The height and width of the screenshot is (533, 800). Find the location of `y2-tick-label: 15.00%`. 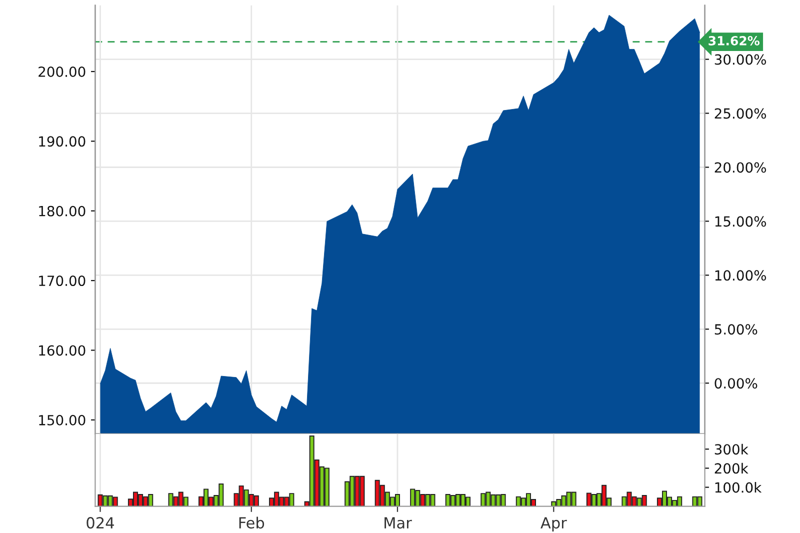

y2-tick-label: 15.00% is located at coordinates (740, 221).